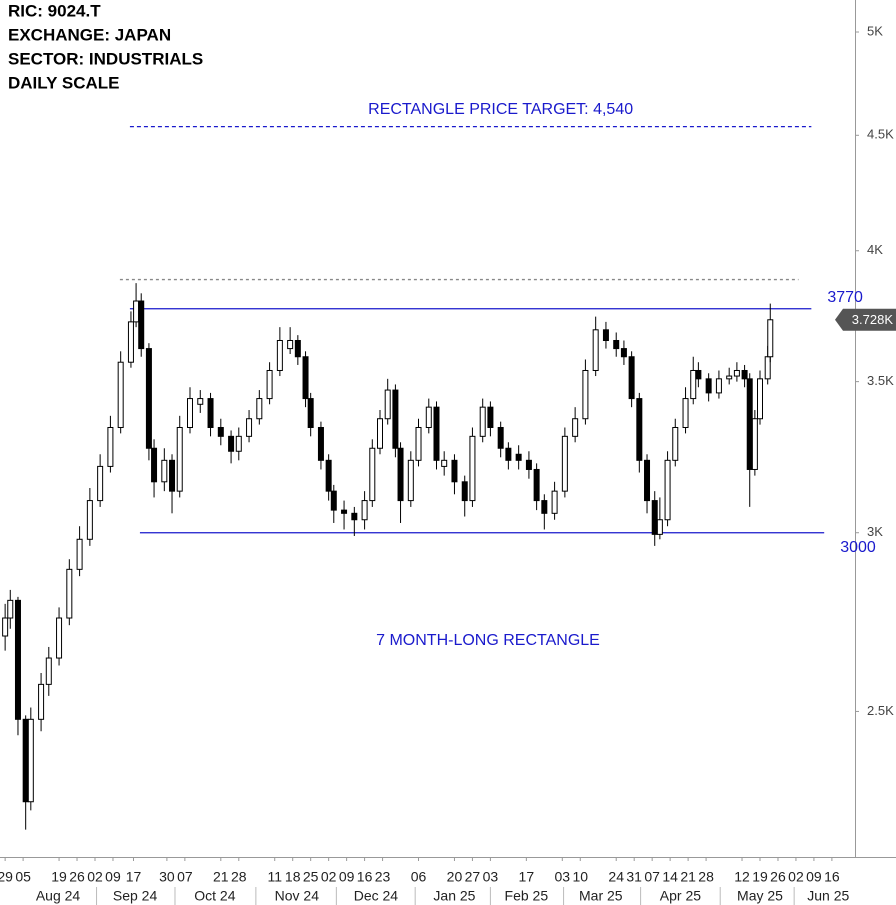 This screenshot has height=905, width=896. What do you see at coordinates (473, 877) in the screenshot?
I see `x-tick-label: 27` at bounding box center [473, 877].